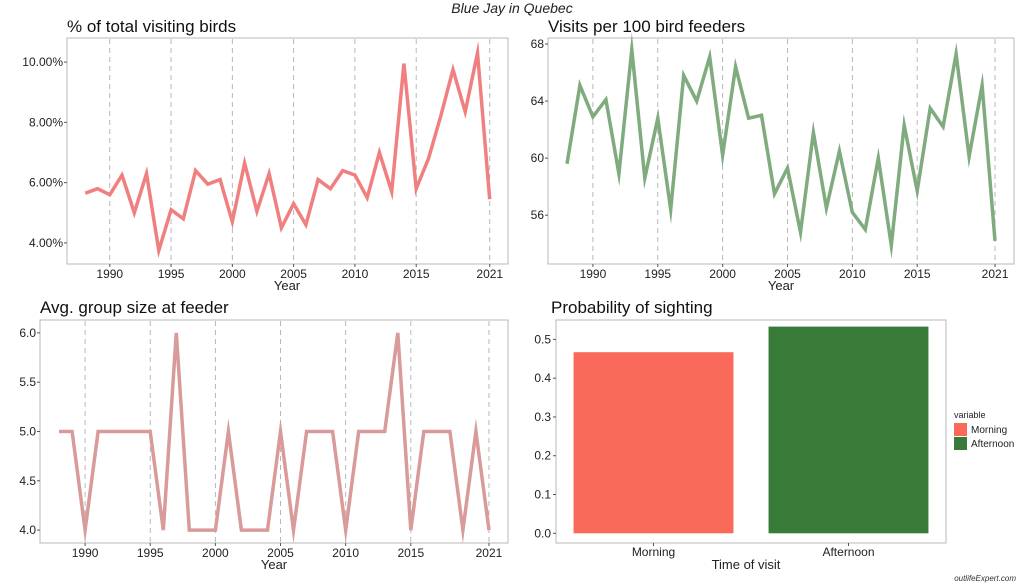 This screenshot has width=1024, height=585. What do you see at coordinates (27, 481) in the screenshot?
I see `y-tick-label-1: 4.5` at bounding box center [27, 481].